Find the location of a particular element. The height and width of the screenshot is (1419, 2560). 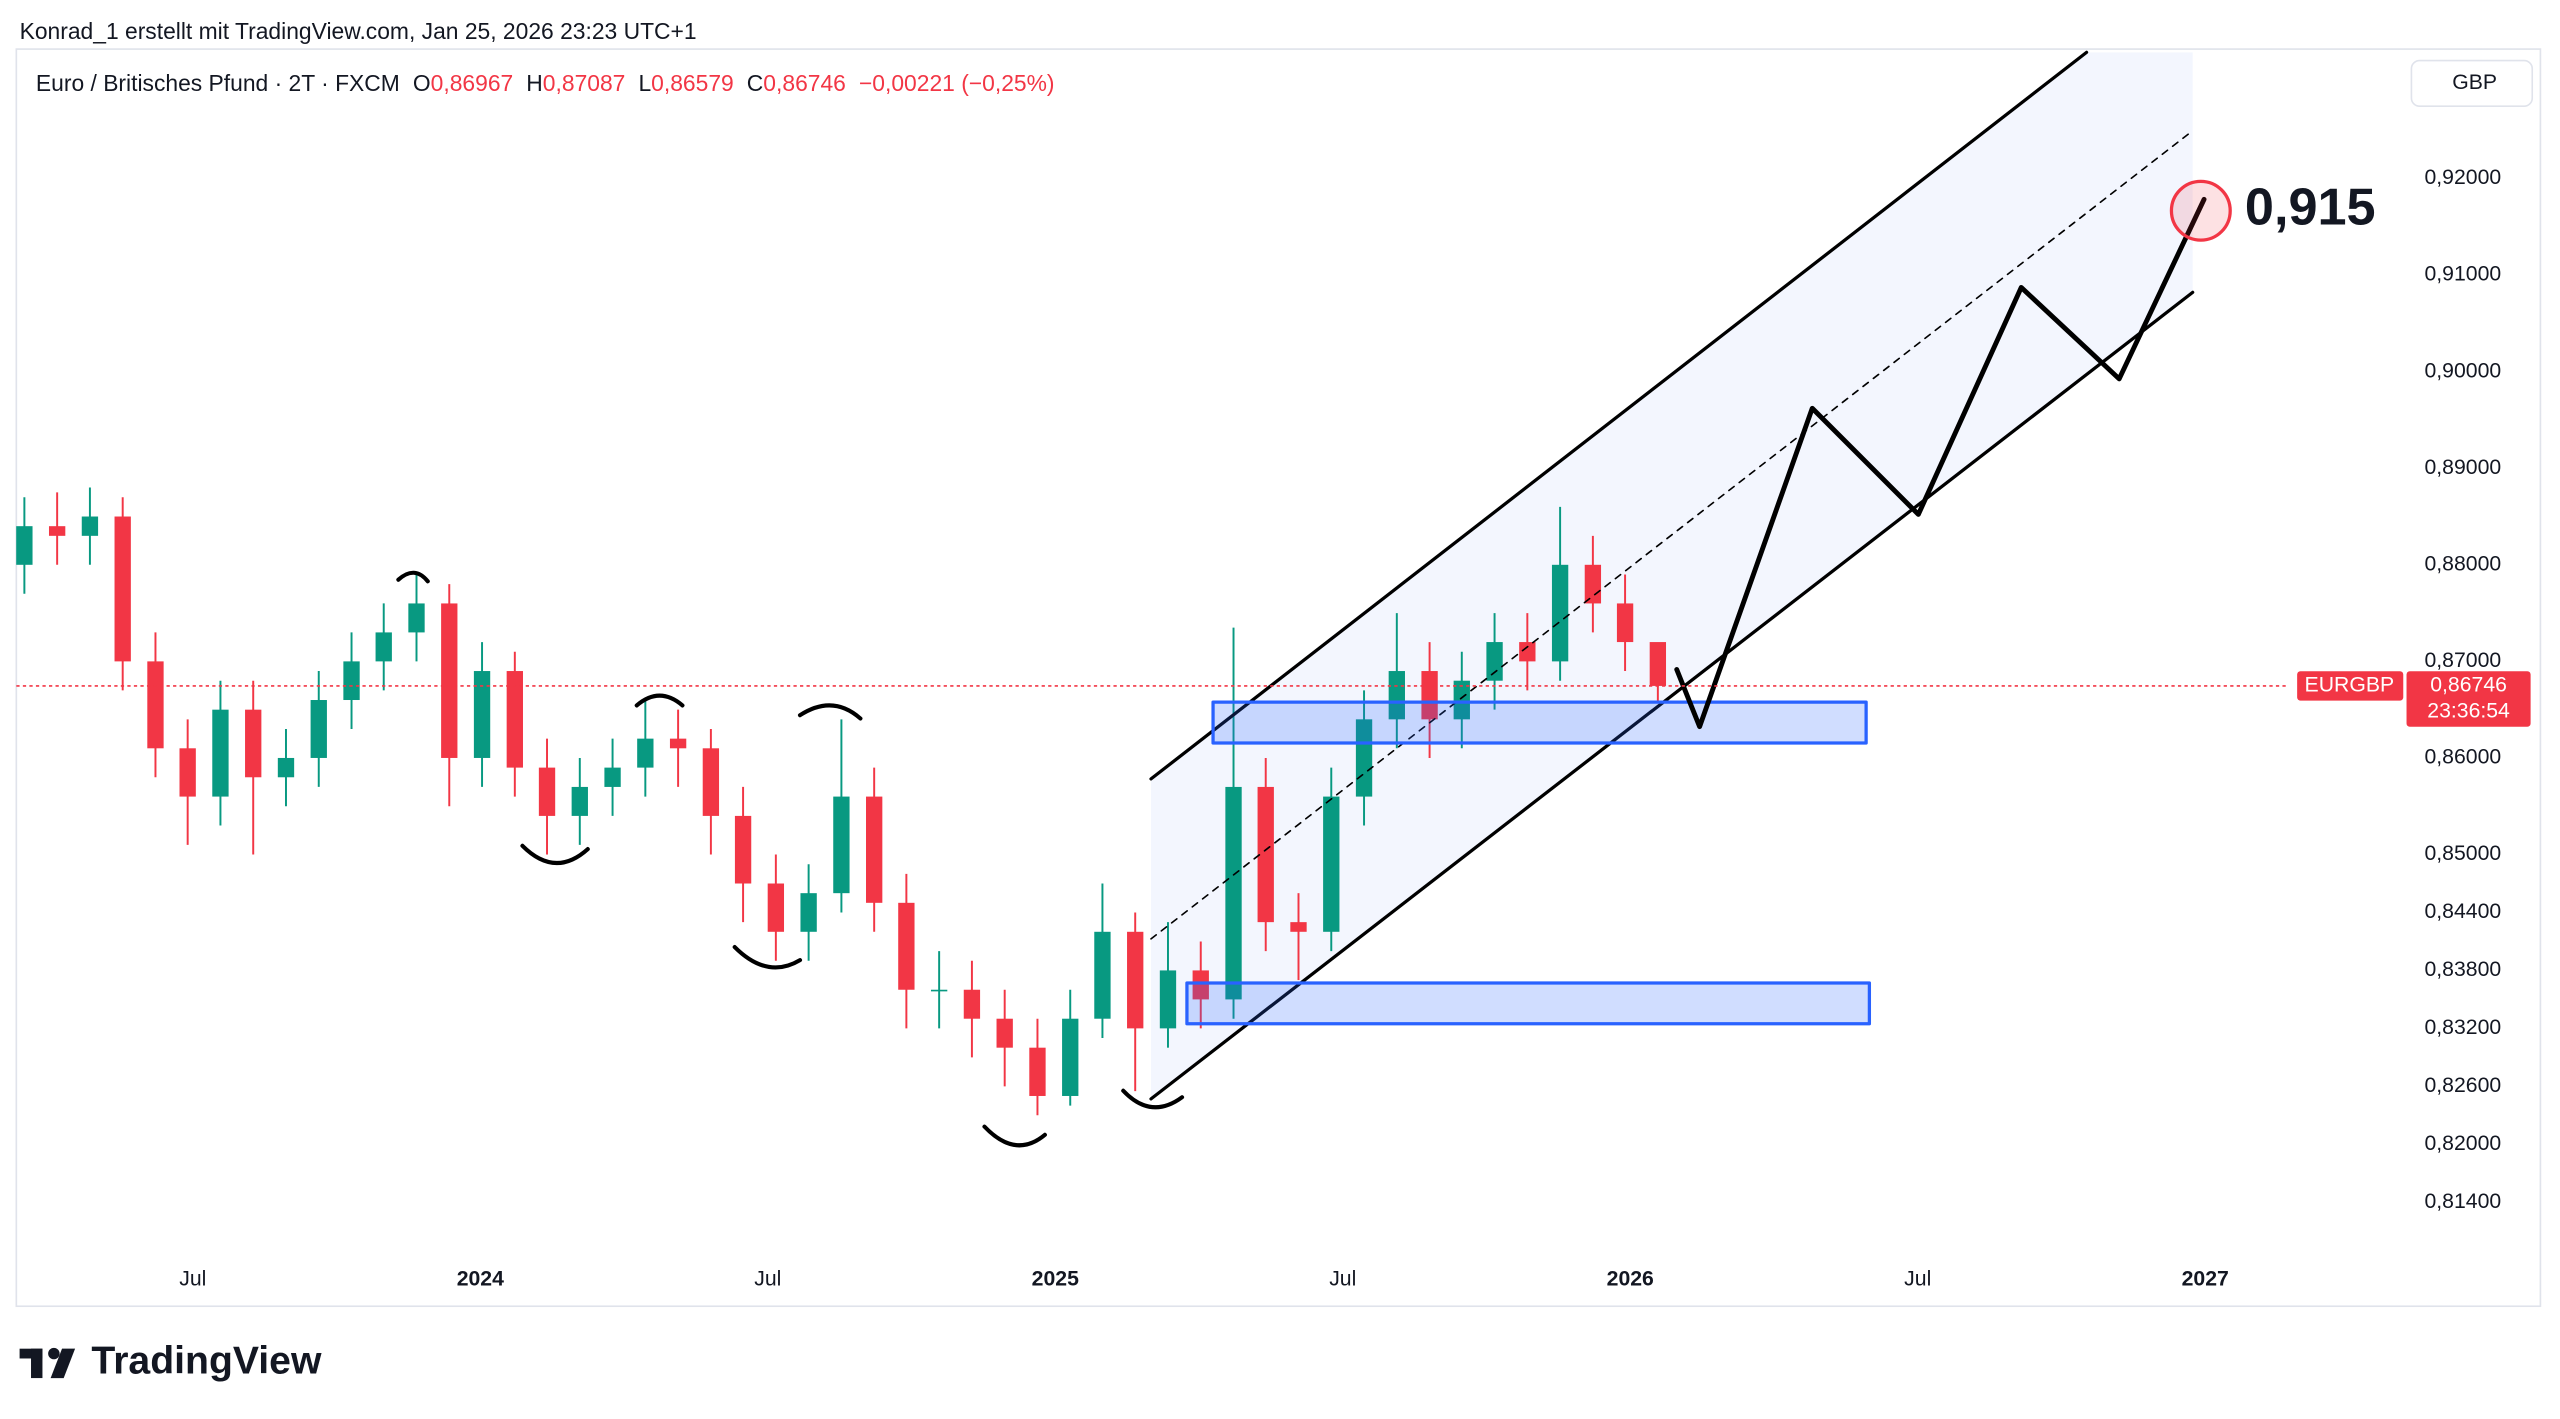

x-tick-label: 2025 is located at coordinates (1055, 1279).